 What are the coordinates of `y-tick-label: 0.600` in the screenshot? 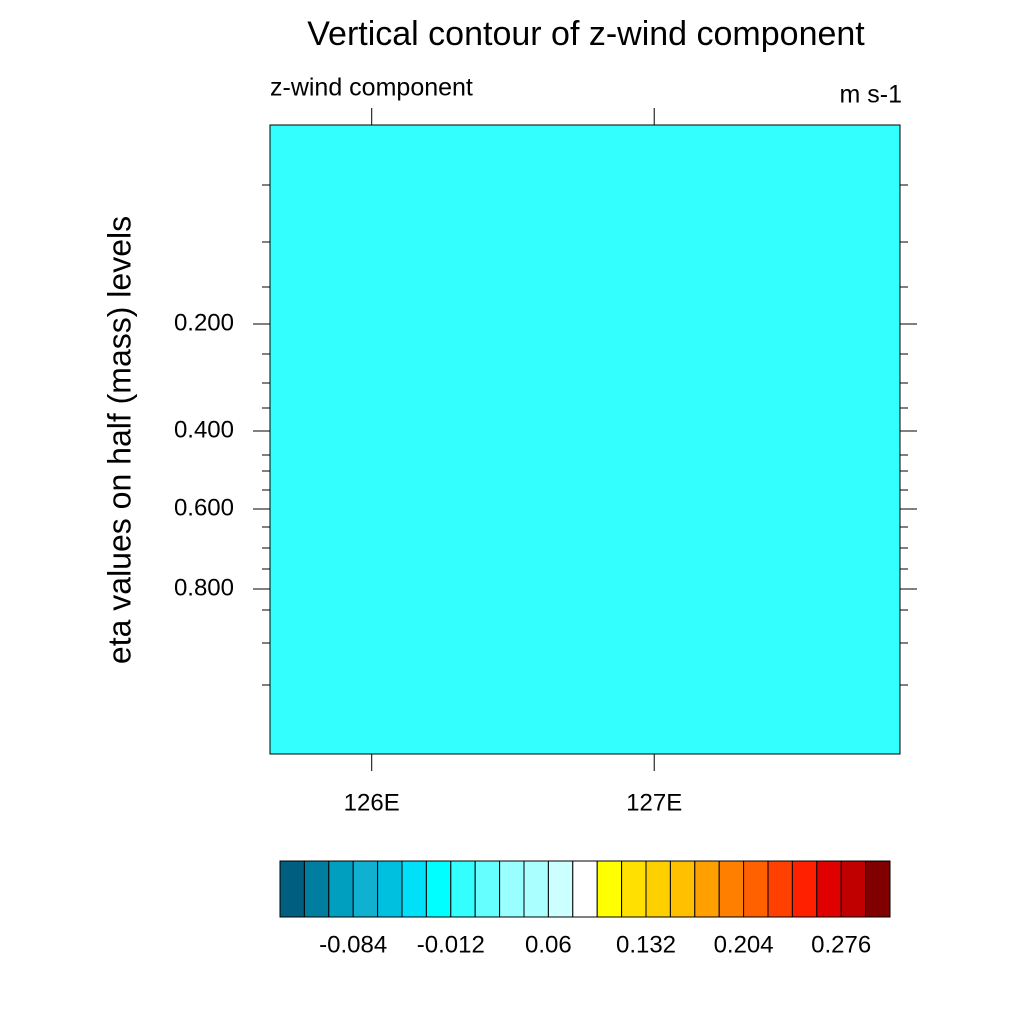 It's located at (204, 507).